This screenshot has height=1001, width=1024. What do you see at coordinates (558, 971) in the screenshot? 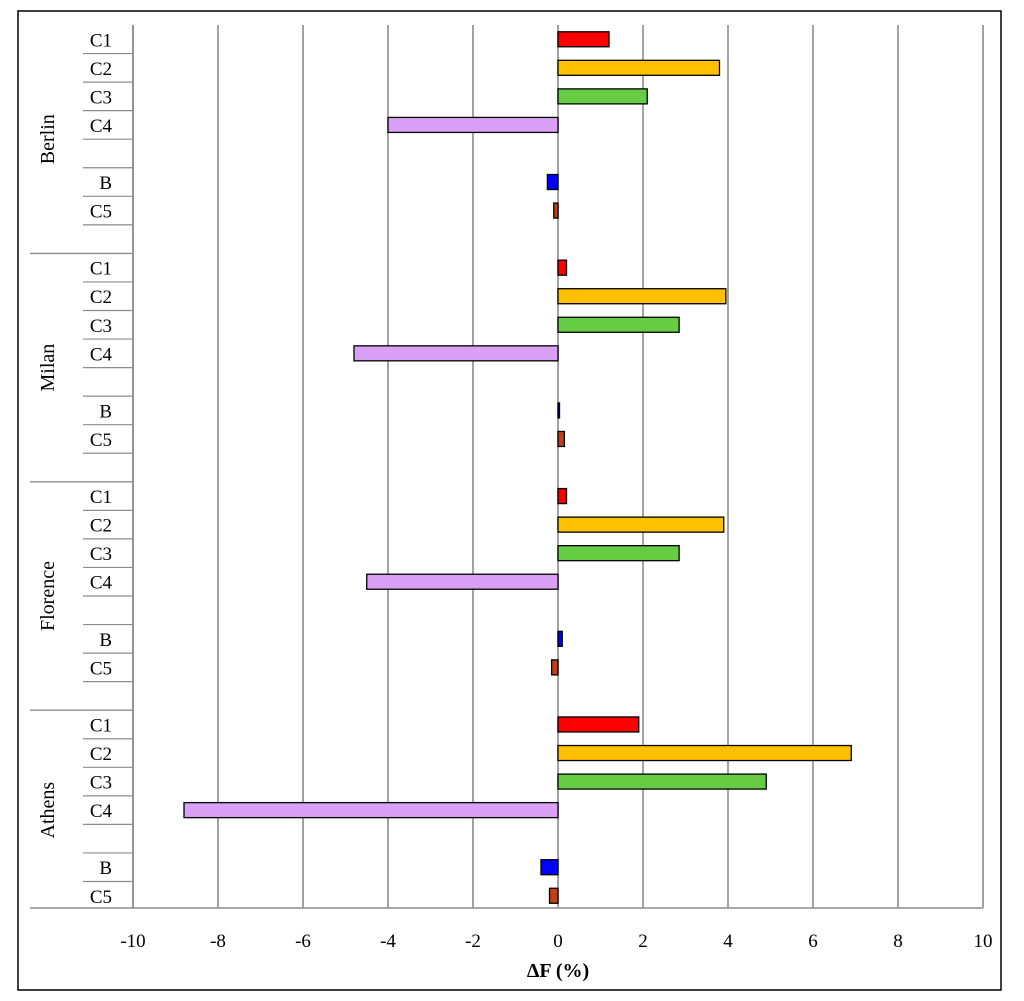
I see `x-axis-title: ΔF (%)` at bounding box center [558, 971].